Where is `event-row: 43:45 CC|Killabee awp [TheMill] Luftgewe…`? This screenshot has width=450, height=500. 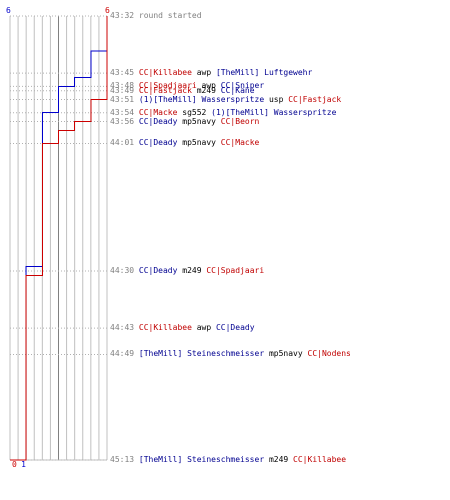
event-row: 43:45 CC|Killabee awp [TheMill] Luftgewe… is located at coordinates (211, 72).